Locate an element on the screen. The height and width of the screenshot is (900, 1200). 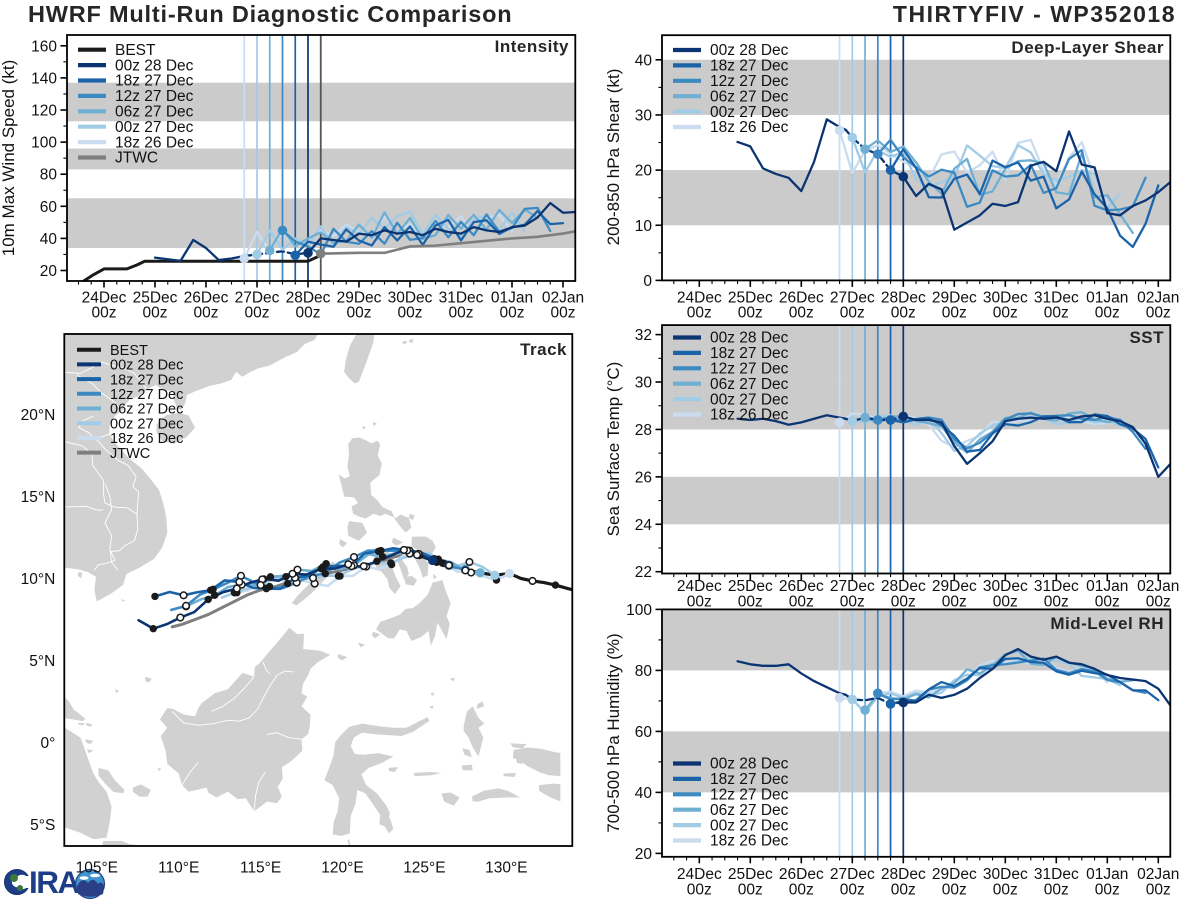
svg-text: 105°E is located at coordinates (97, 868).